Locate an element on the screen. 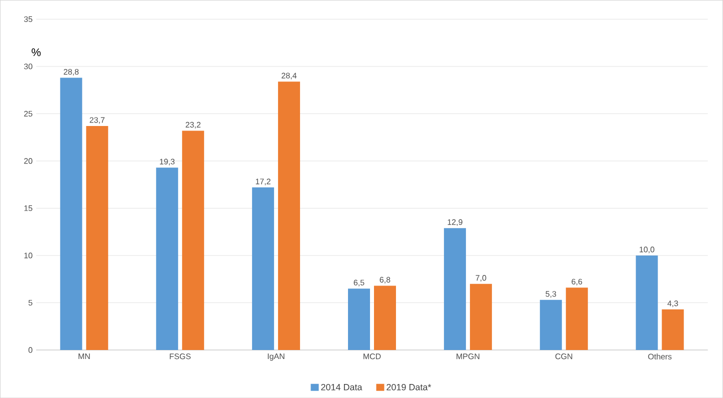 The width and height of the screenshot is (723, 398). legend-label: 2019 Data* is located at coordinates (409, 387).